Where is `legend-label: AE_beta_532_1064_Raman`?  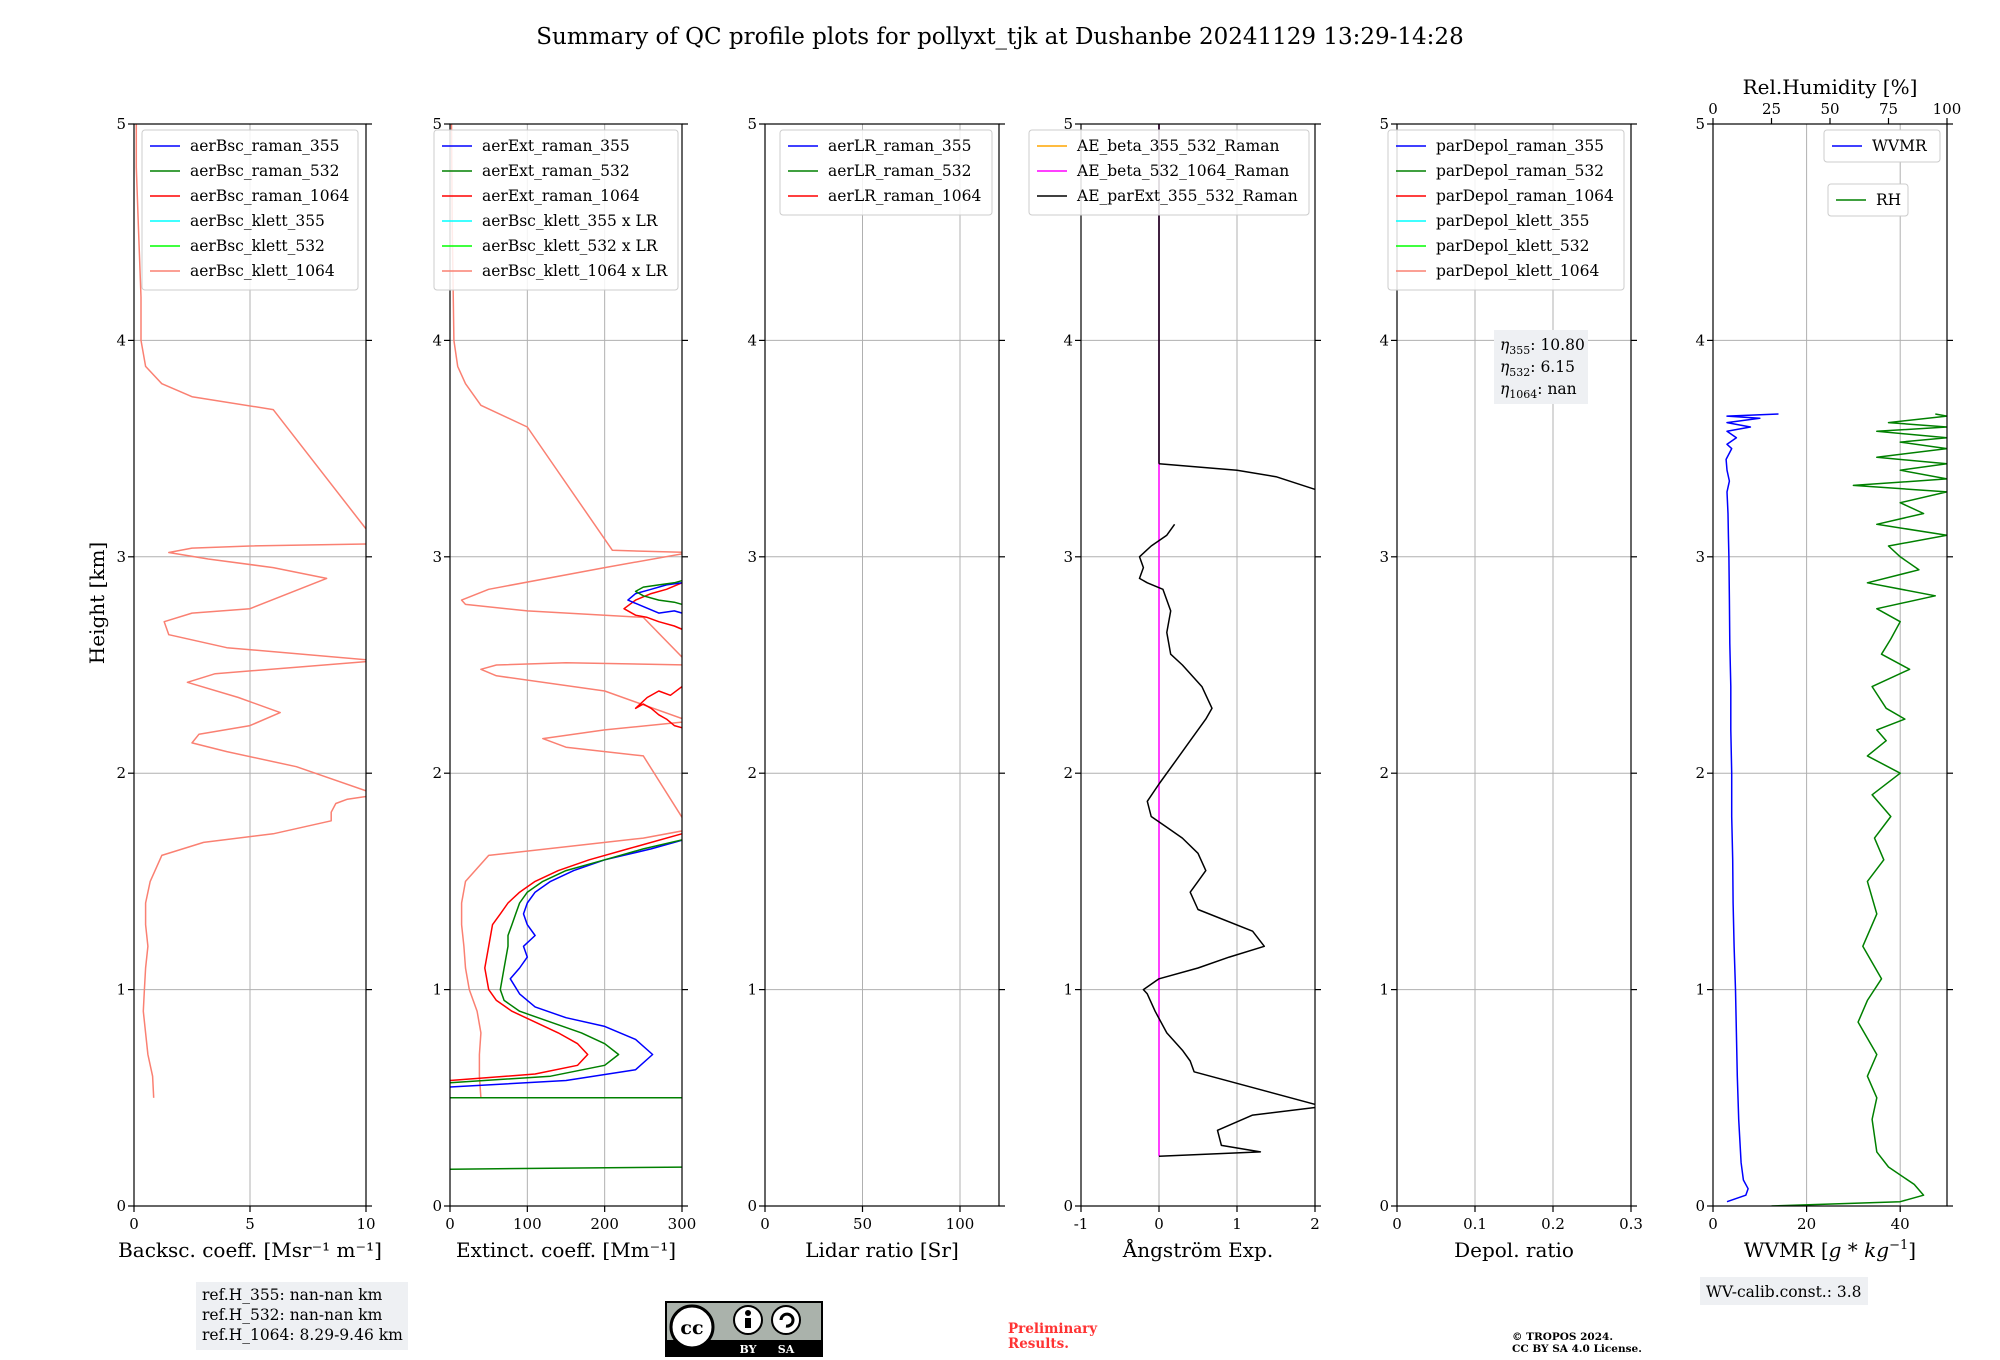 legend-label: AE_beta_532_1064_Raman is located at coordinates (1182, 171).